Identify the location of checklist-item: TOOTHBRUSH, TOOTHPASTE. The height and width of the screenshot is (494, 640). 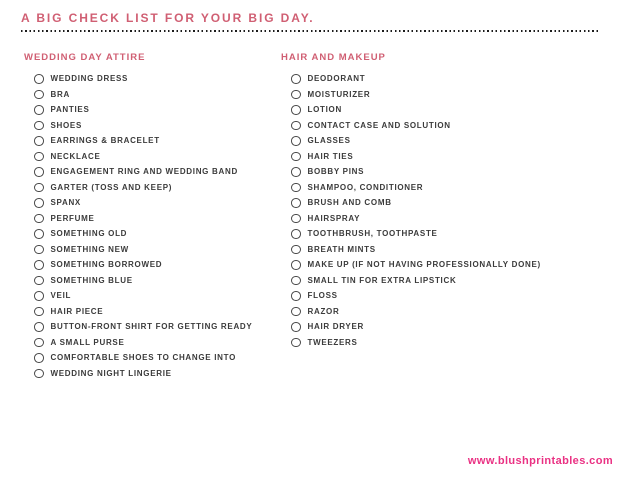
(455, 234).